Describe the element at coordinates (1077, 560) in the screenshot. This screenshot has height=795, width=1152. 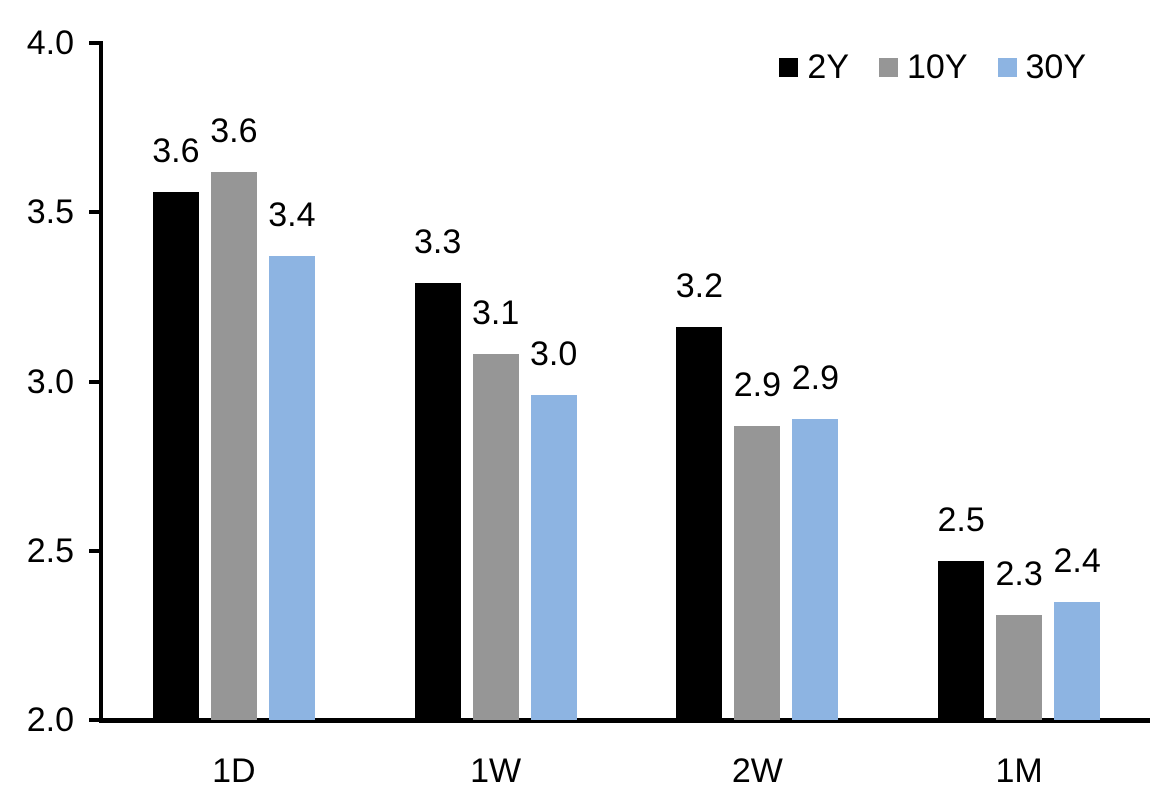
I see `bar-value-label-30y-1m: 2.4` at that location.